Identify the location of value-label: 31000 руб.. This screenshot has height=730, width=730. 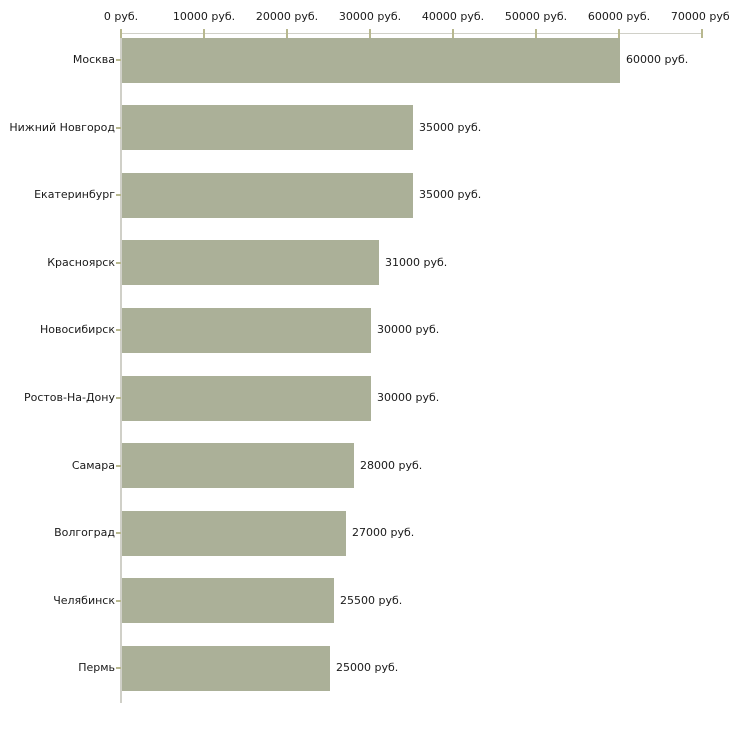
(416, 262).